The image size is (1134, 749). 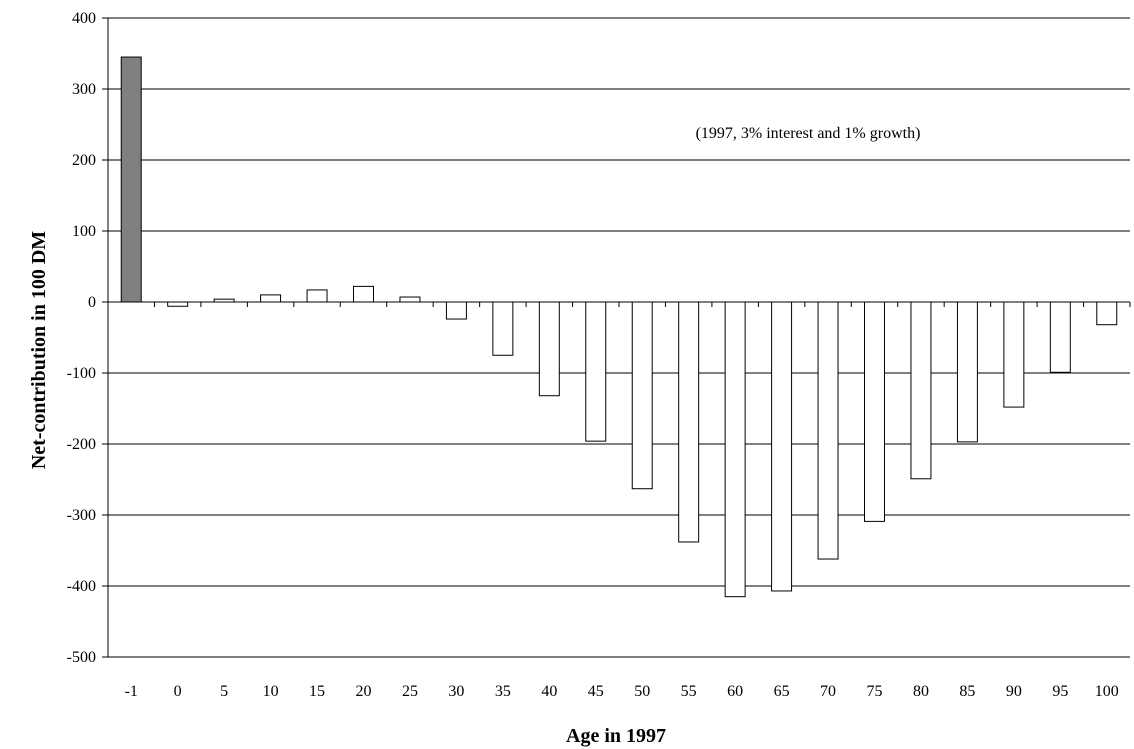 I want to click on x-tick-label: 85, so click(x=967, y=691).